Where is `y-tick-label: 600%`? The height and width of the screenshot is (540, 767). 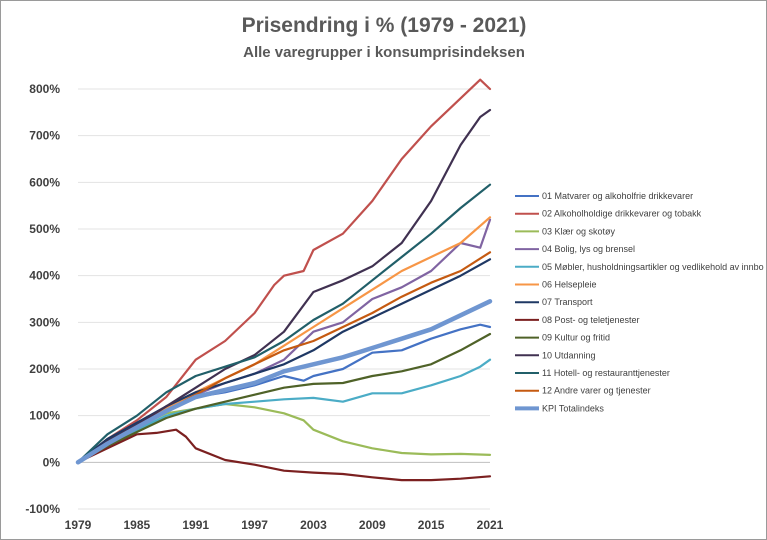 y-tick-label: 600% is located at coordinates (44, 182).